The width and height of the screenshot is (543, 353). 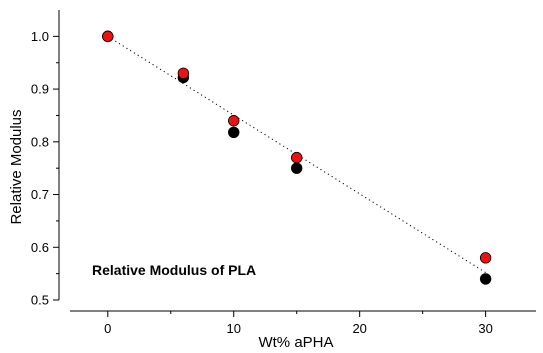 I want to click on y-tick-label: 0.5, so click(x=40, y=300).